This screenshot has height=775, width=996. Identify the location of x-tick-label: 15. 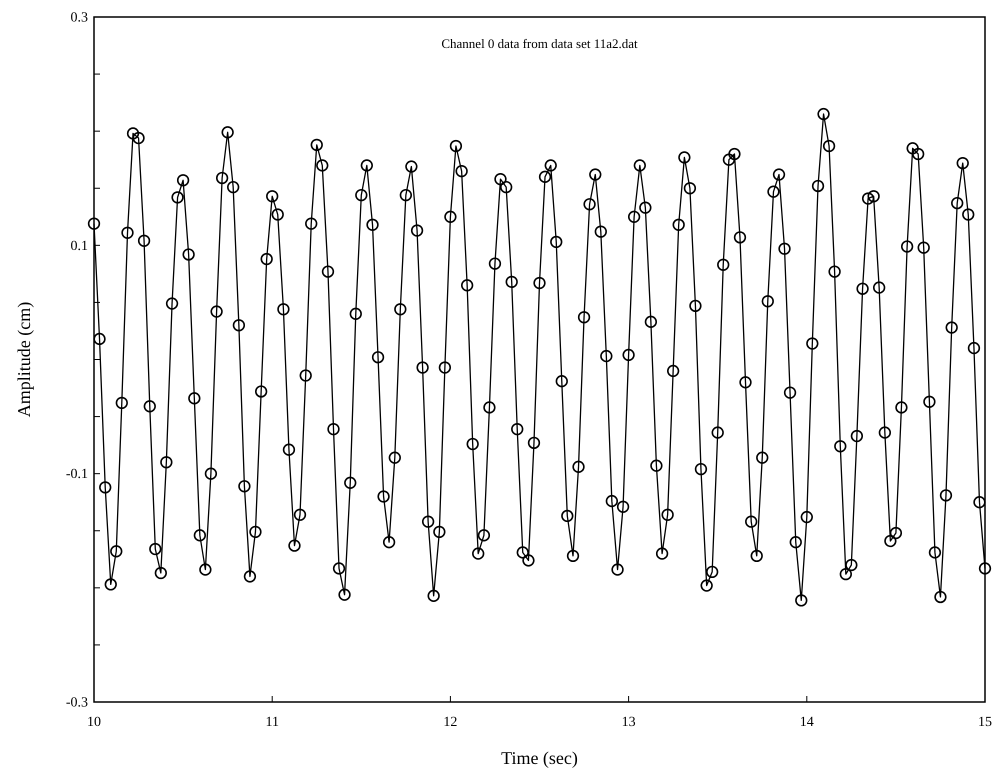
(985, 722).